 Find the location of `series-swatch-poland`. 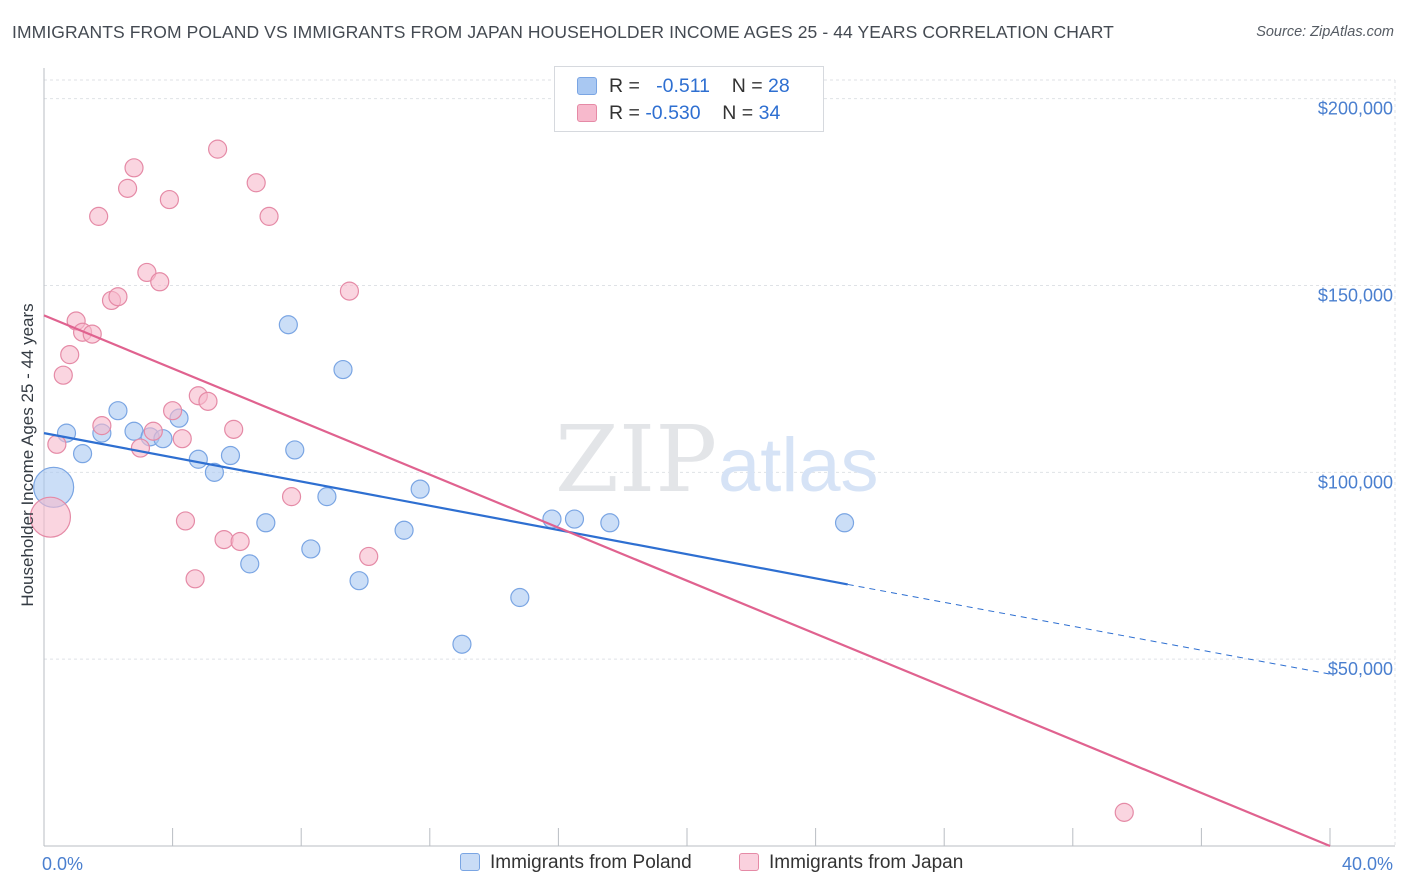

series-swatch-poland is located at coordinates (470, 862).